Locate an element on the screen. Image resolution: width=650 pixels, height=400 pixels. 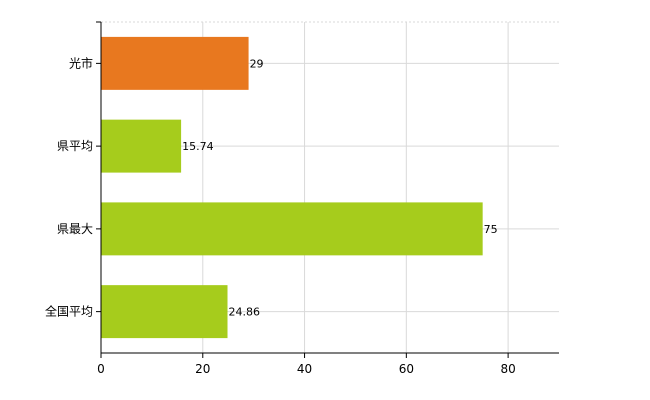
x-tick-label-0: 0 is located at coordinates (101, 369).